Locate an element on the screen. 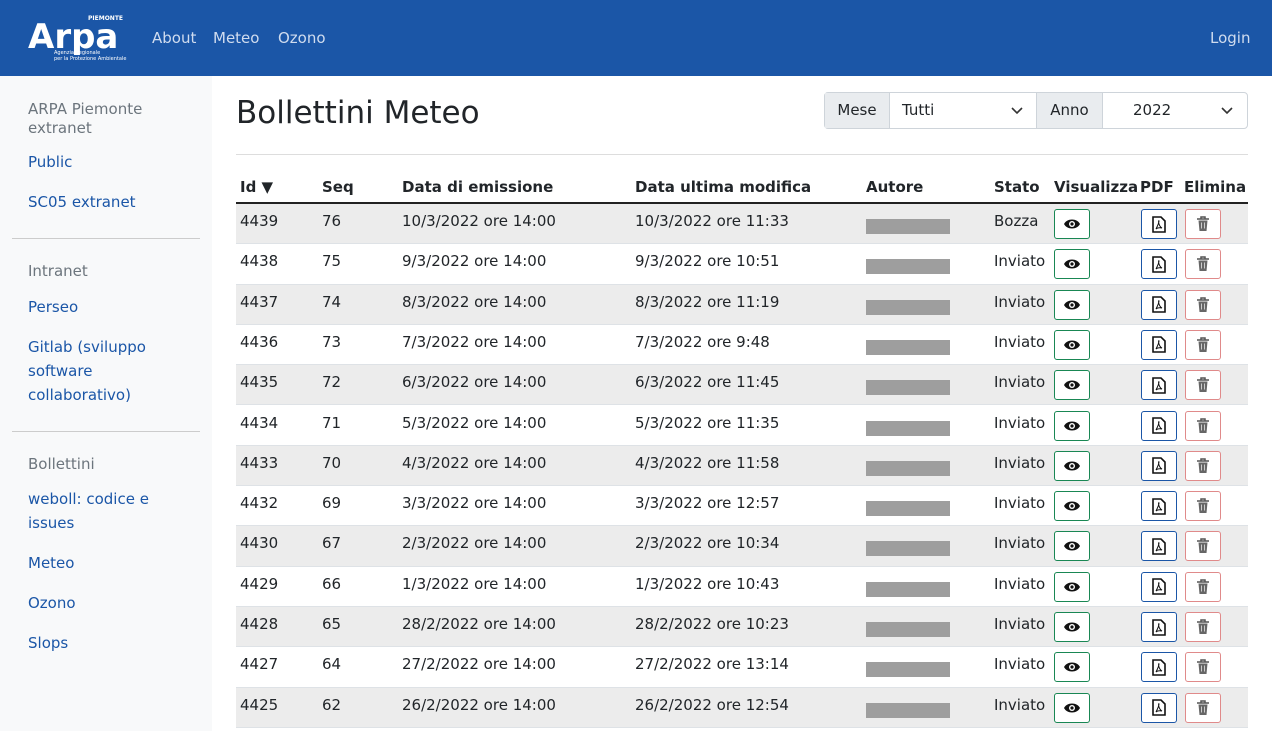  sidebar-link: Gitlab (sviluppo software collaborativo) is located at coordinates (87, 371).